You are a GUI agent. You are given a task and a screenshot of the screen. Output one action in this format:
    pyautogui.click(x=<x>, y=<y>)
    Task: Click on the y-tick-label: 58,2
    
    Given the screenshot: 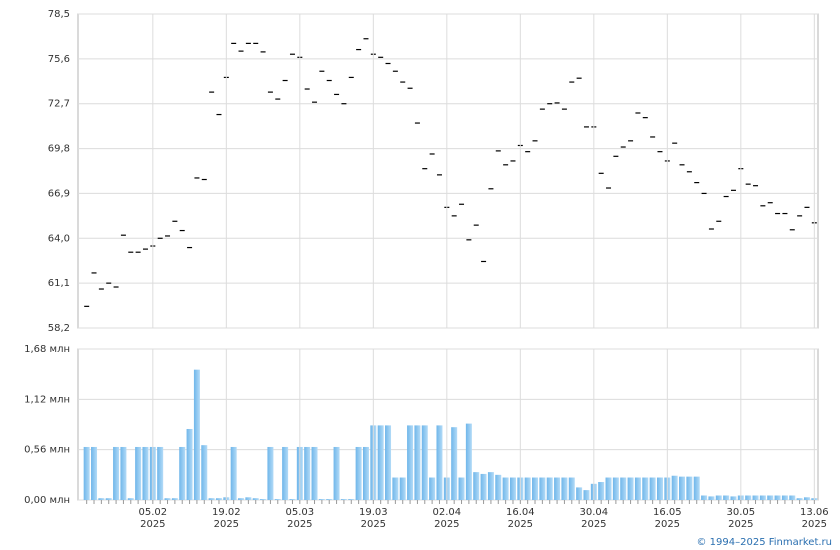 What is the action you would take?
    pyautogui.click(x=59, y=328)
    